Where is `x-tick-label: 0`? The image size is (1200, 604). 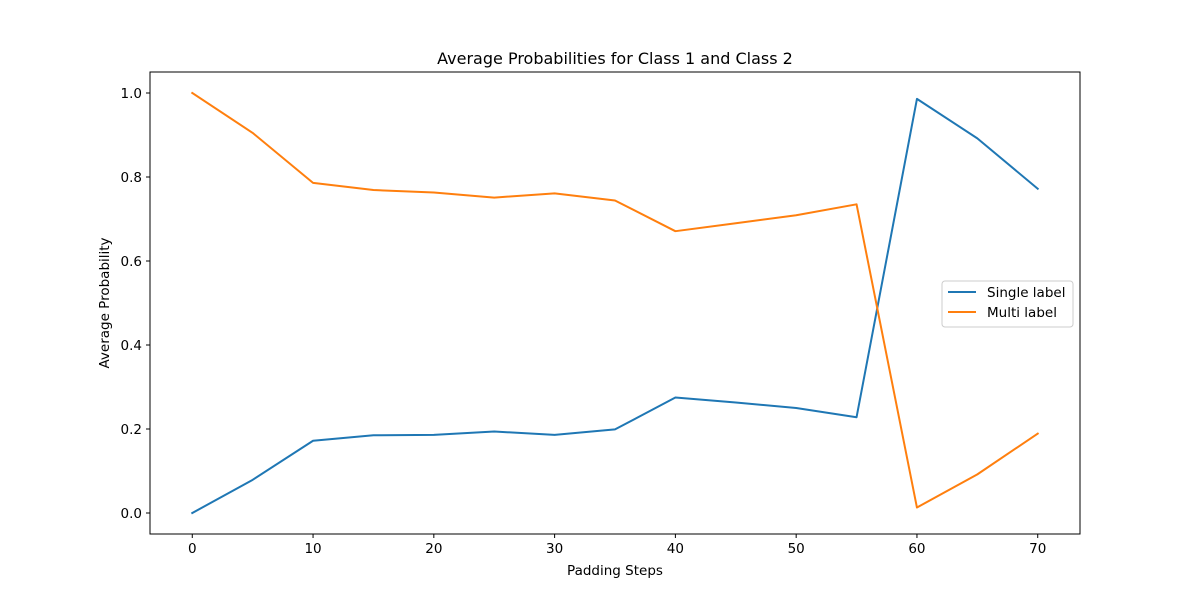
x-tick-label: 0 is located at coordinates (192, 549).